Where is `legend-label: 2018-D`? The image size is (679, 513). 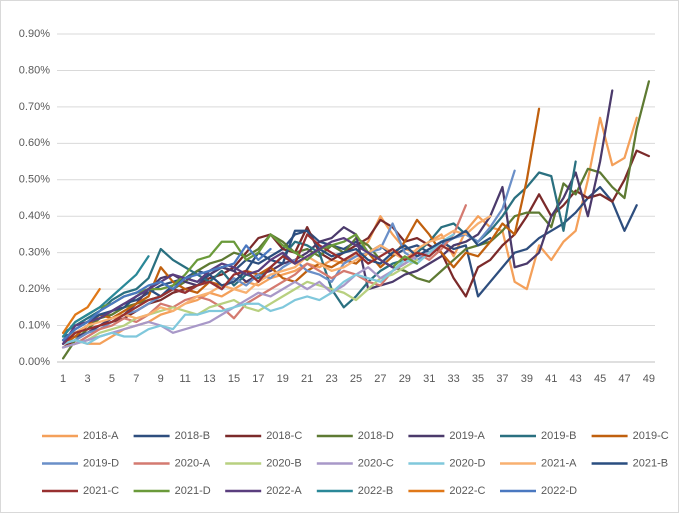
legend-label: 2018-D is located at coordinates (376, 436).